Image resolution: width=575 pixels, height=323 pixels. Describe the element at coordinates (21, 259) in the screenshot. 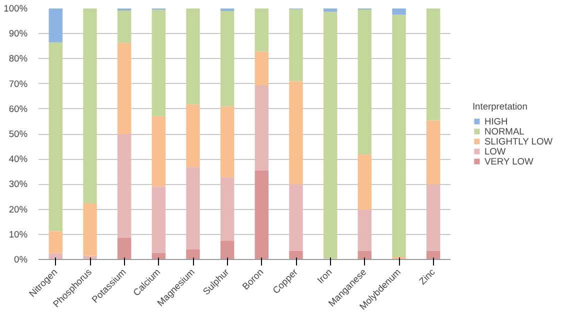

I see `y-tick-label: 0%` at that location.